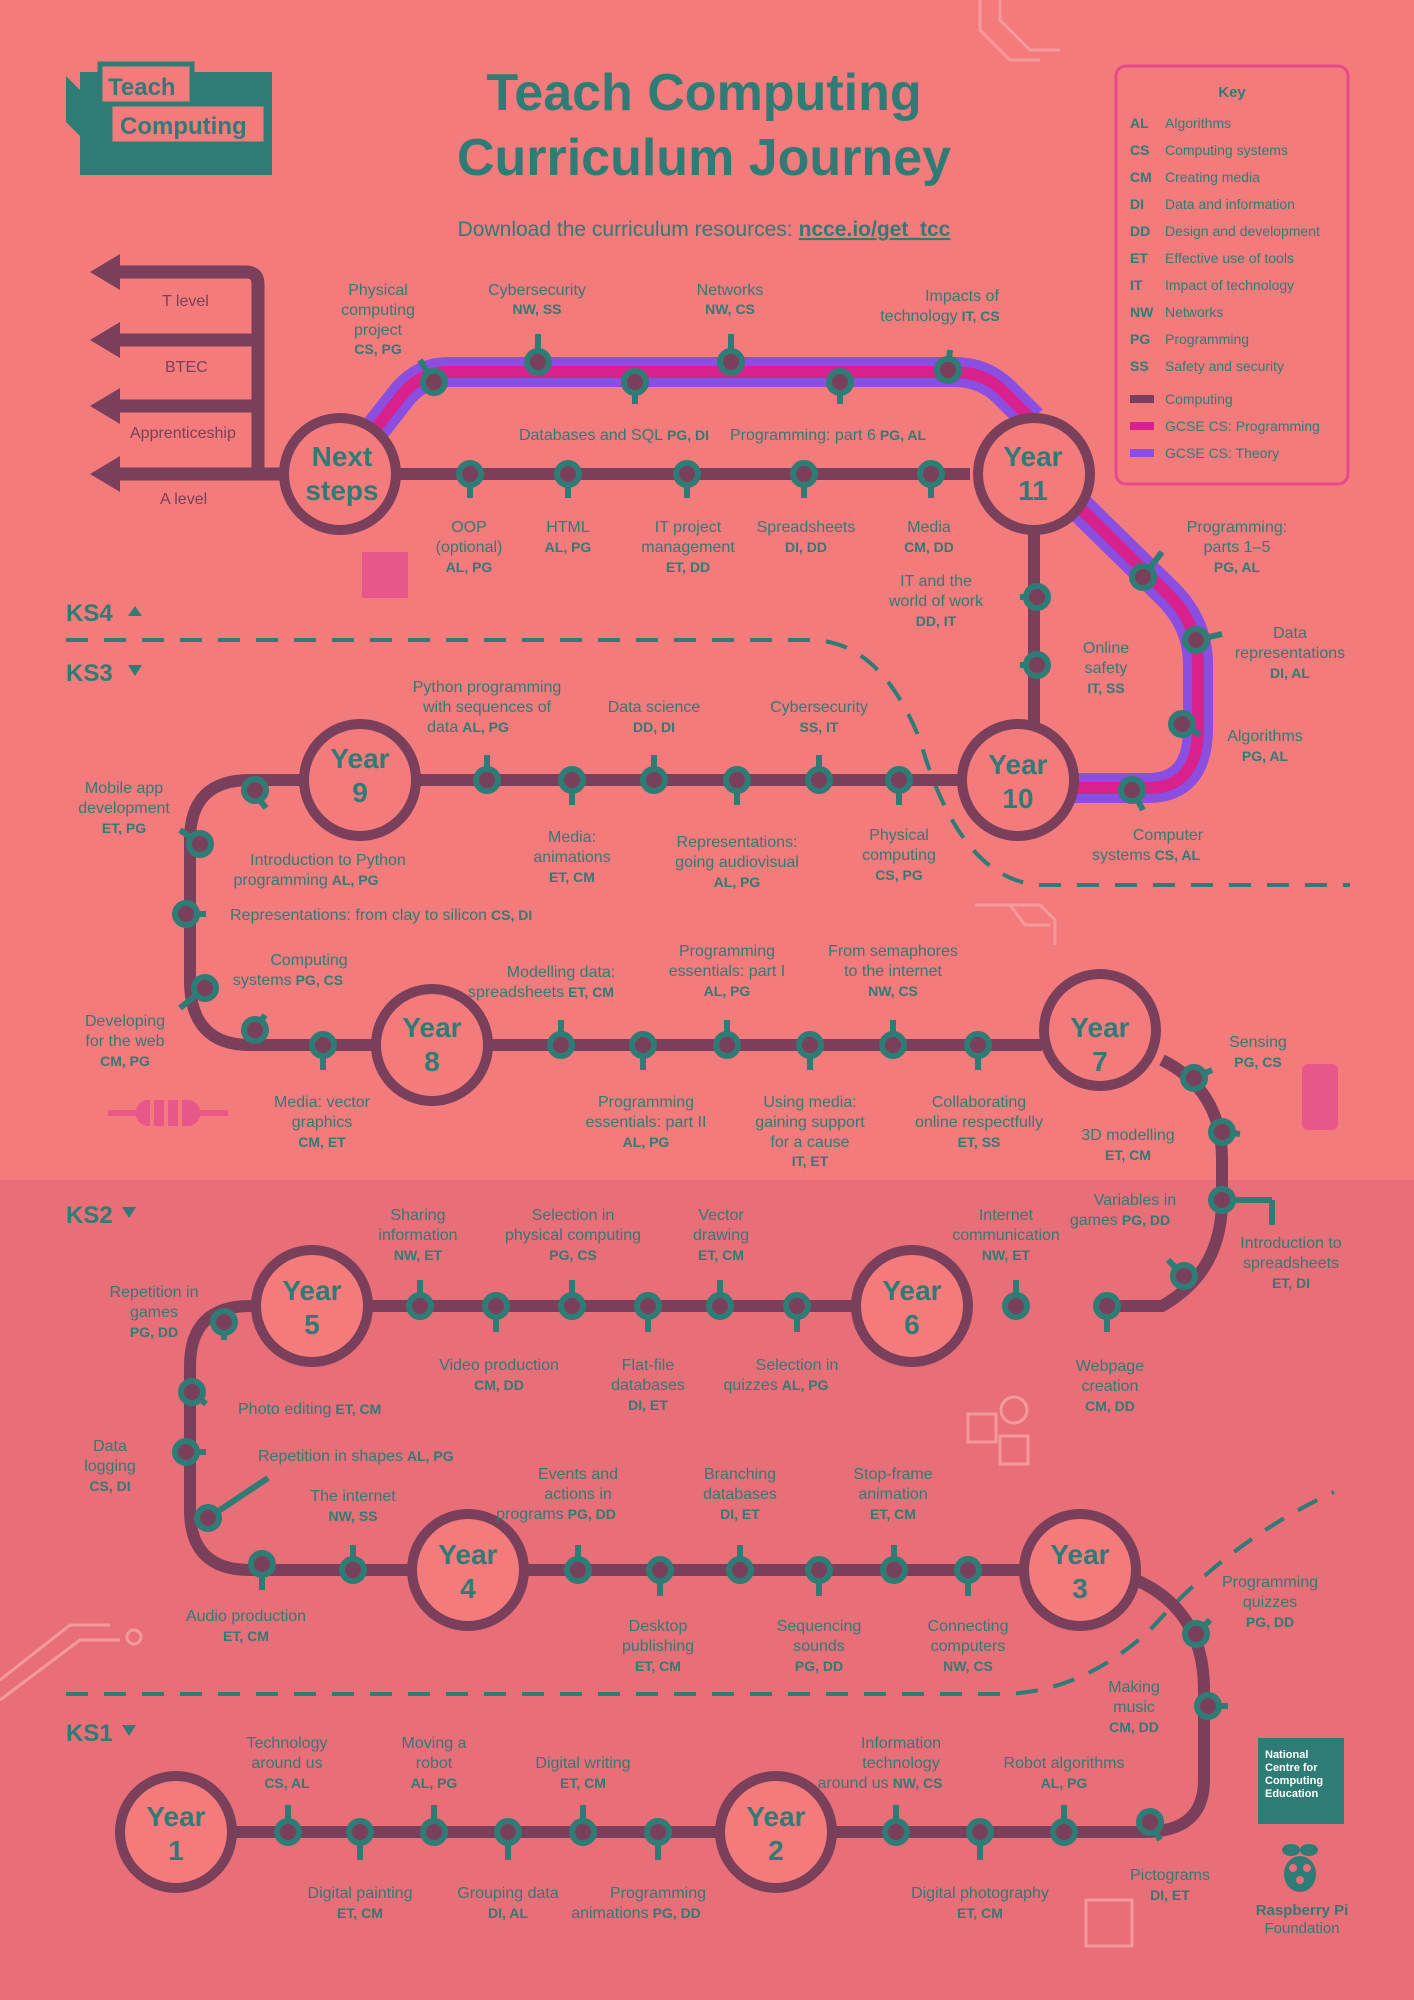 Image resolution: width=1414 pixels, height=2000 pixels. Describe the element at coordinates (1137, 204) in the screenshot. I see `key-code: DI` at that location.